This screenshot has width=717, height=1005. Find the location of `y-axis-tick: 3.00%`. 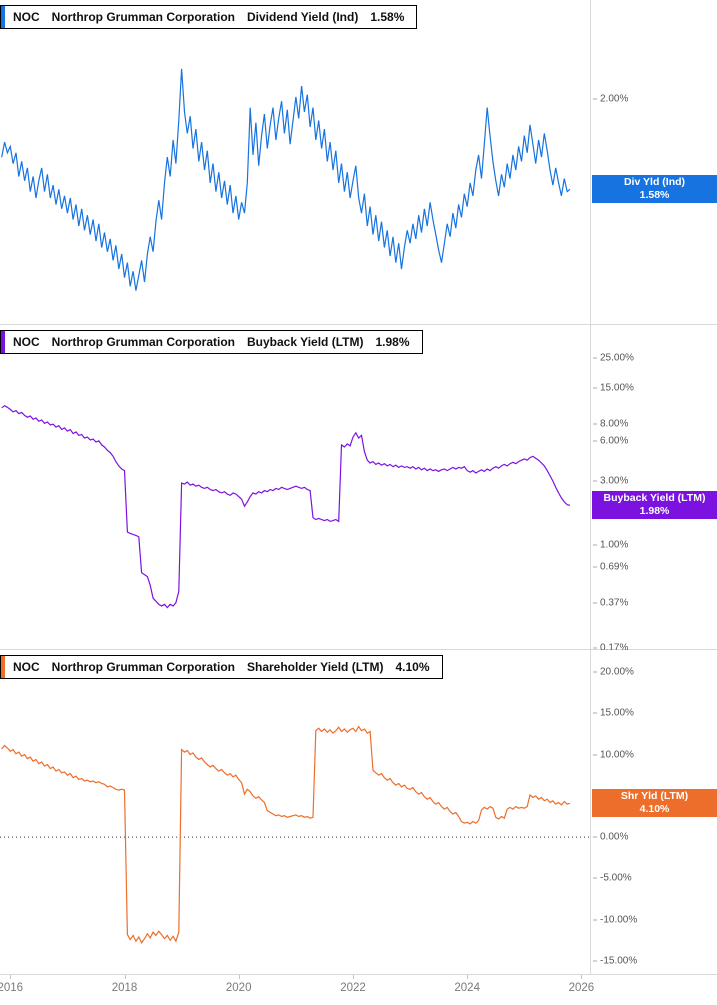

y-axis-tick: 3.00% is located at coordinates (610, 481).